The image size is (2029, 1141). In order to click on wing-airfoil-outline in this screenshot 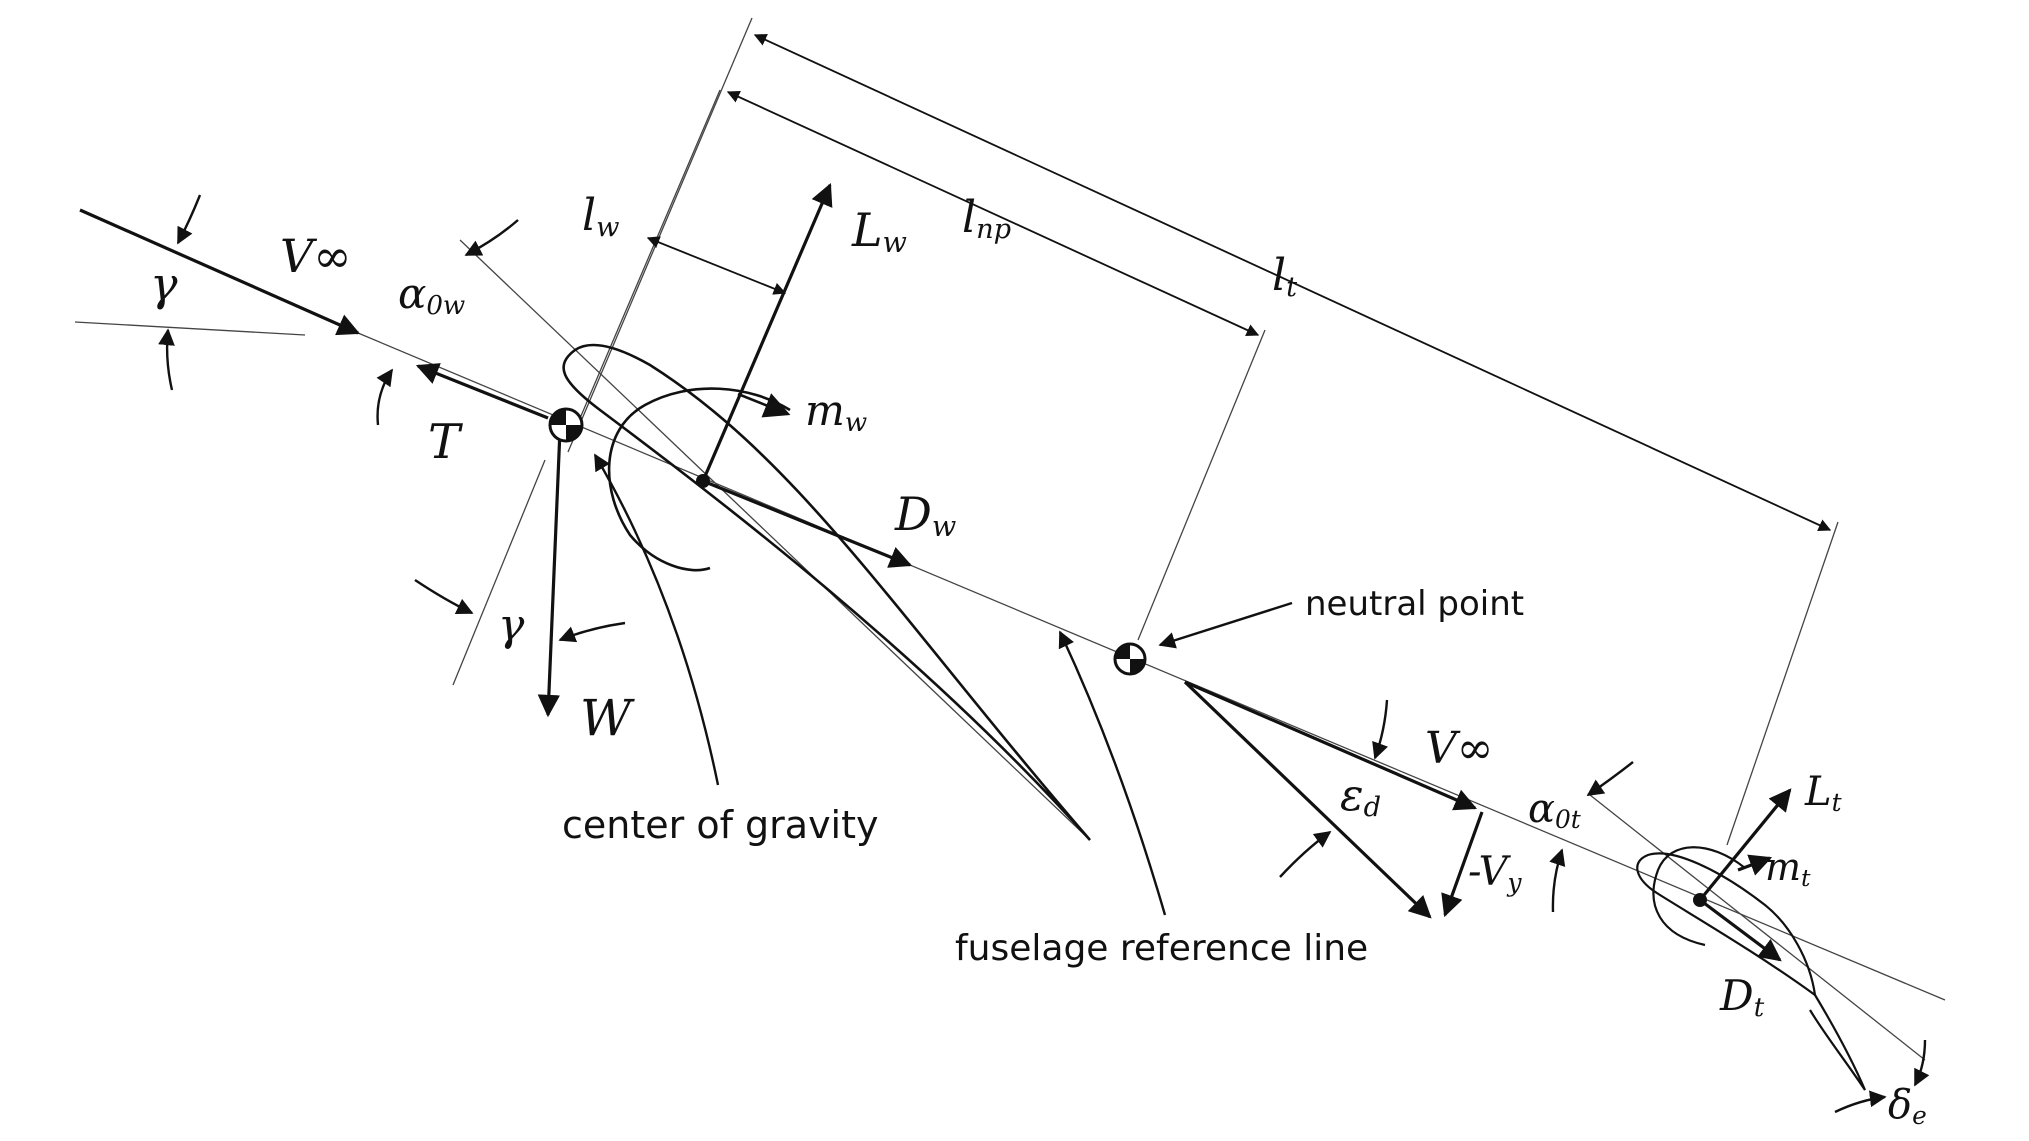, I will do `click(826, 592)`.